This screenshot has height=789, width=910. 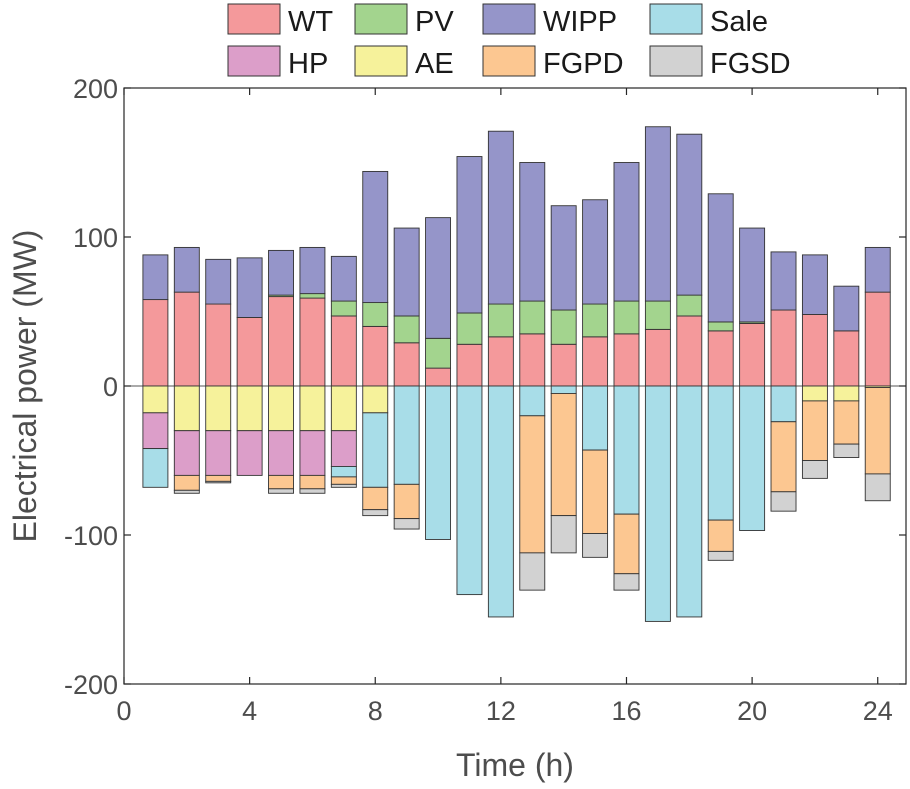 I want to click on bar-hp-h1, so click(x=155, y=431).